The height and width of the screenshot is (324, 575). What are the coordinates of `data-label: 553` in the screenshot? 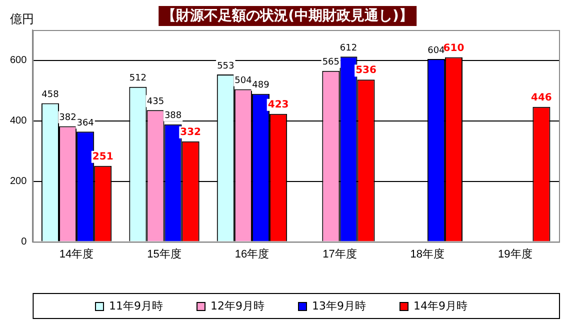 It's located at (225, 66).